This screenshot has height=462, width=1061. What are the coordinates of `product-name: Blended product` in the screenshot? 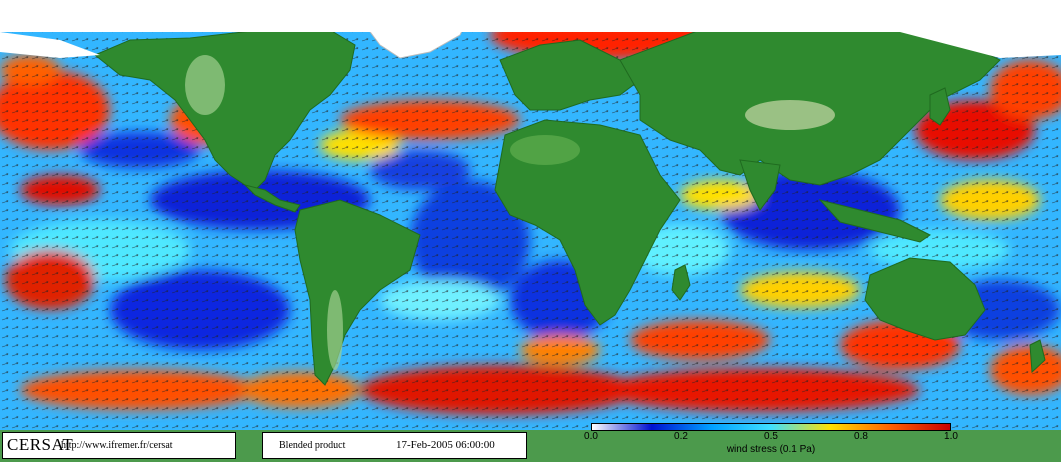 It's located at (312, 445).